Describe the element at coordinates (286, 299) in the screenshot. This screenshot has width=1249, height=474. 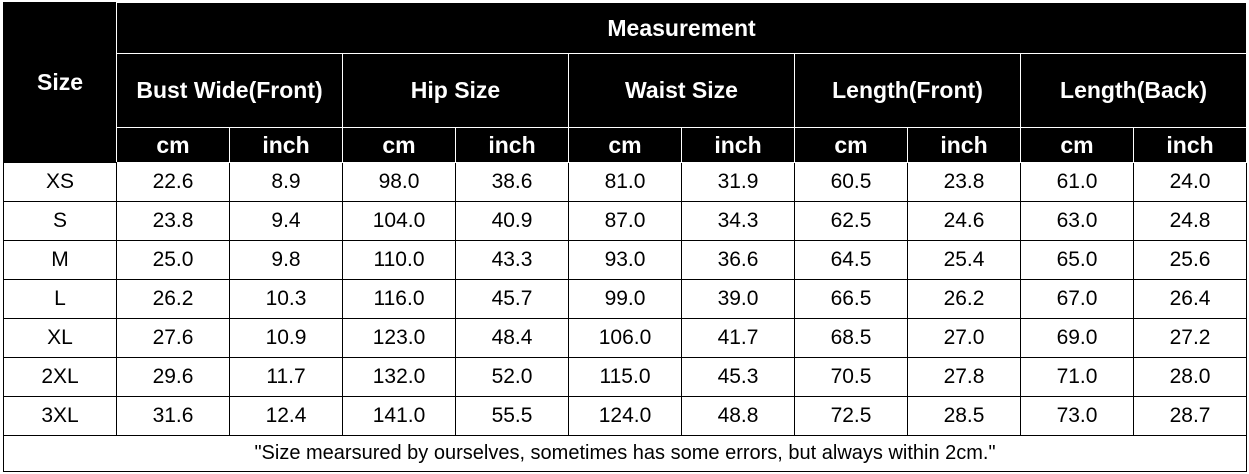
I see `value-cell: 10.3` at that location.